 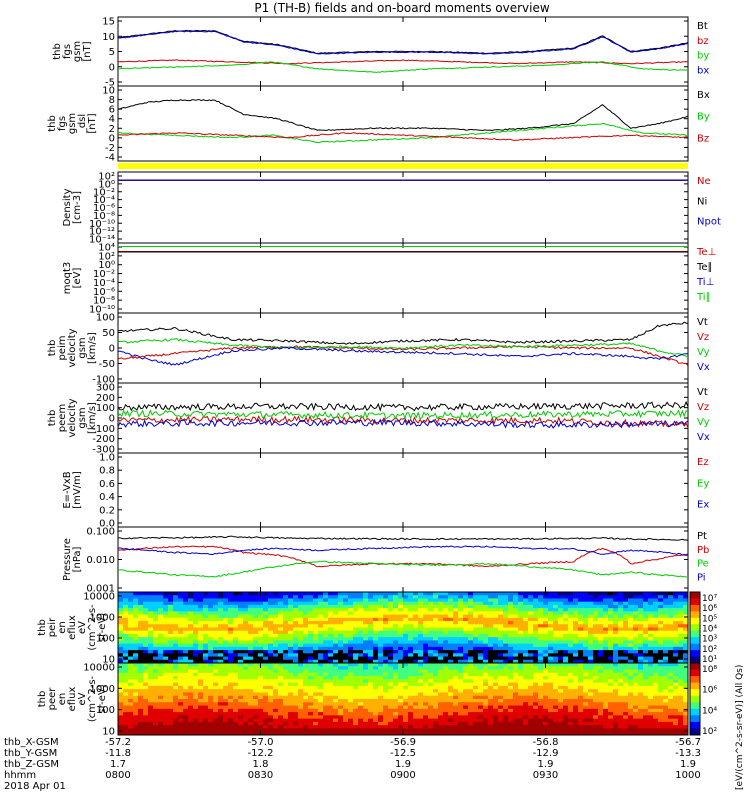 I want to click on y-axis-label-line: fgs, so click(x=62, y=123).